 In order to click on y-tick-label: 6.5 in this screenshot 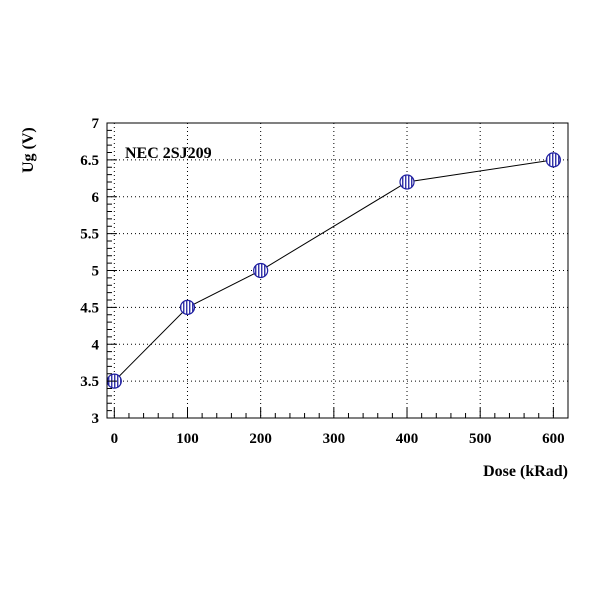, I will do `click(89, 161)`.